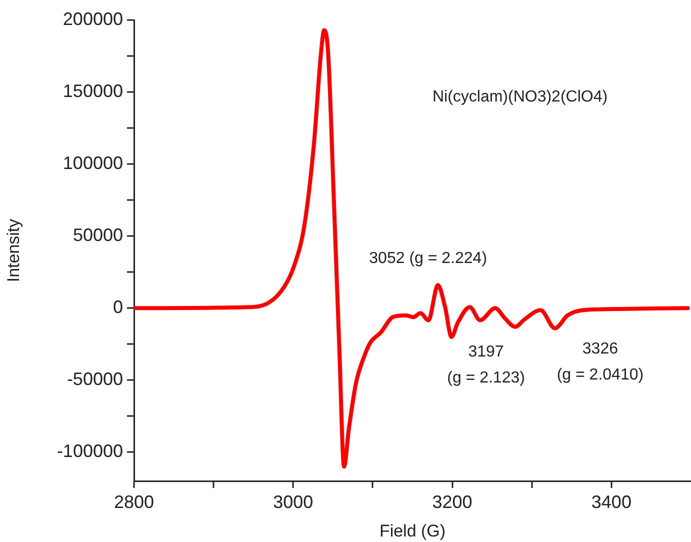 This screenshot has width=691, height=542. I want to click on y-tick-label: 0, so click(117, 307).